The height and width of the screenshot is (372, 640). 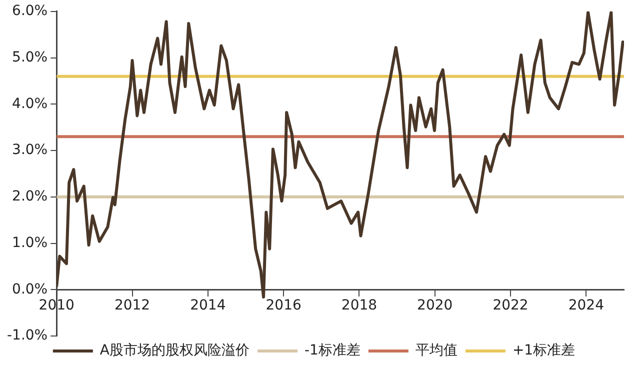 I want to click on y-tick-label: -1.0%, so click(x=27, y=336).